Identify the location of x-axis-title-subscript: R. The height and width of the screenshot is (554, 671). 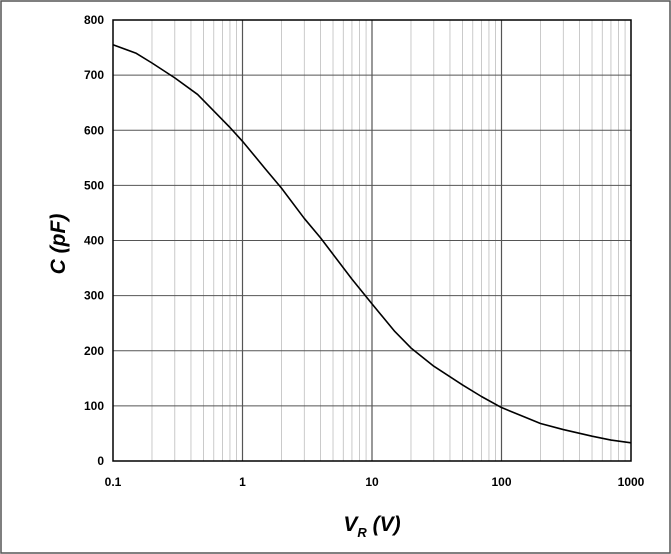
(362, 532).